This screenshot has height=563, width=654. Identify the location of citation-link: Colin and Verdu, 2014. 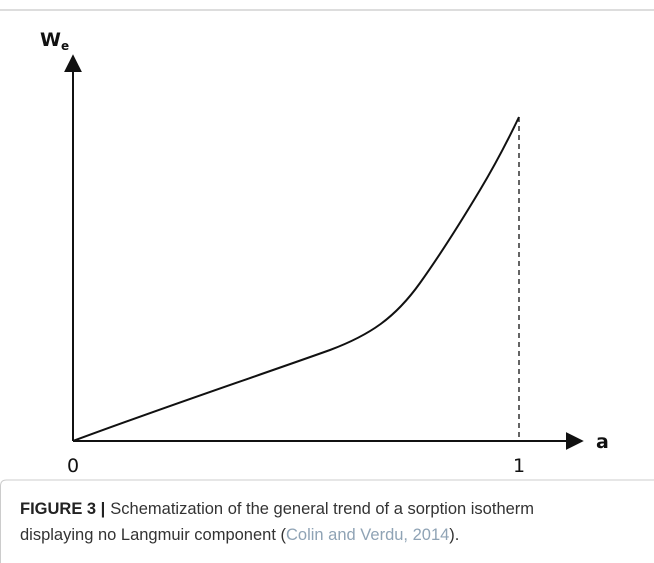
(367, 535).